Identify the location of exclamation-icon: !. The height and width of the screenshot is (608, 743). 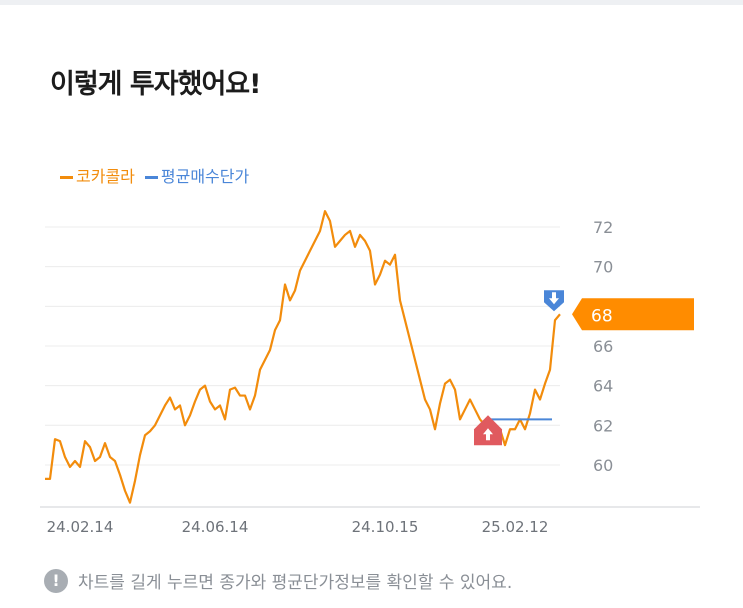
(56, 580).